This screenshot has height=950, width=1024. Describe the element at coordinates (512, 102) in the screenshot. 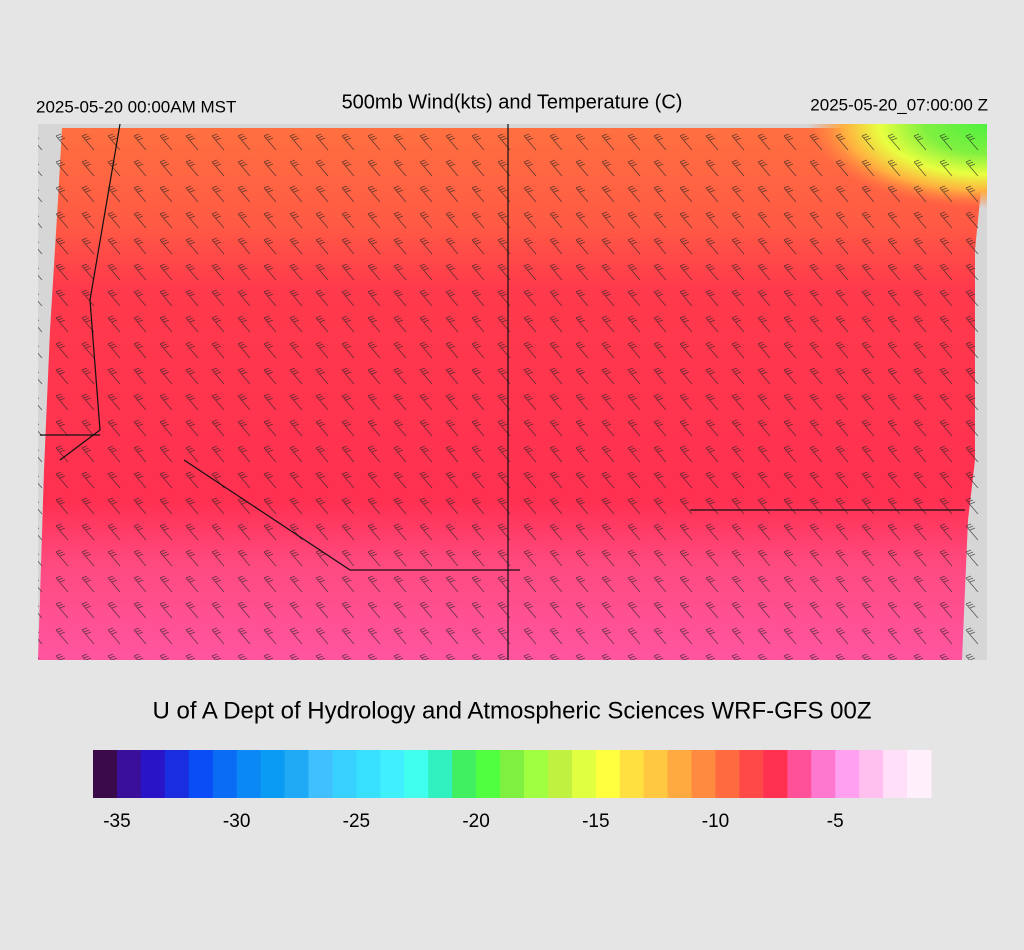

I see `map-title: 500mb Wind(kts) and Temperature (C)` at that location.